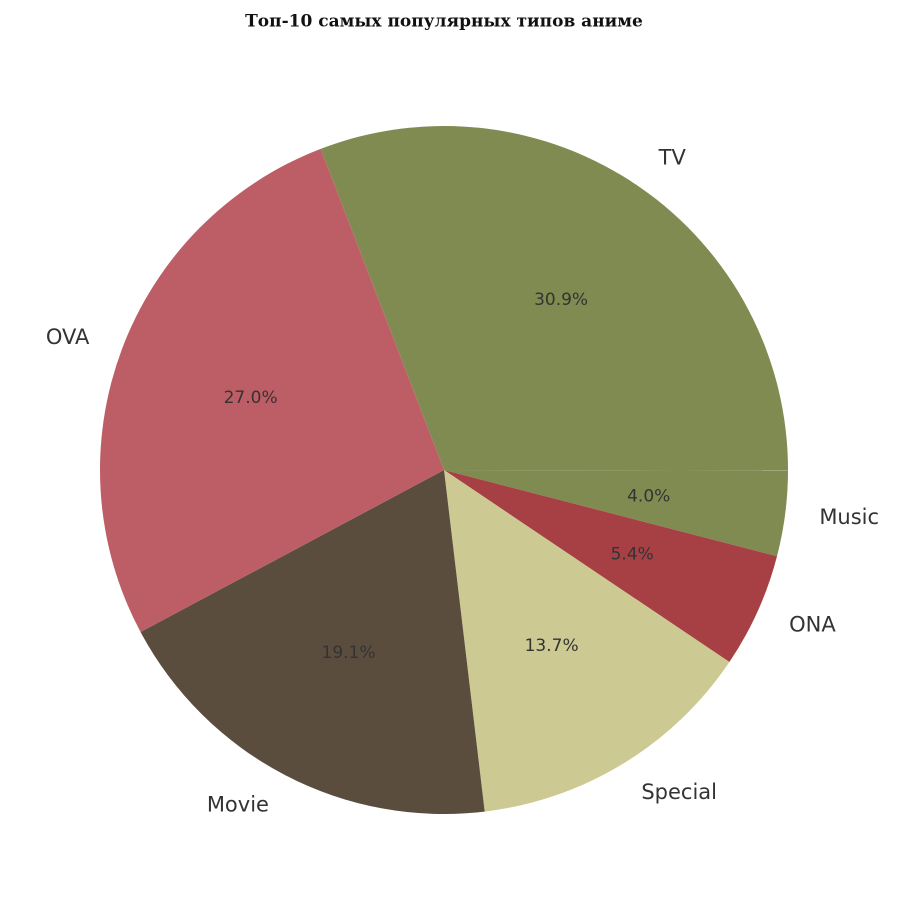 The image size is (900, 915). What do you see at coordinates (561, 300) in the screenshot?
I see `value-label: 30.9%` at bounding box center [561, 300].